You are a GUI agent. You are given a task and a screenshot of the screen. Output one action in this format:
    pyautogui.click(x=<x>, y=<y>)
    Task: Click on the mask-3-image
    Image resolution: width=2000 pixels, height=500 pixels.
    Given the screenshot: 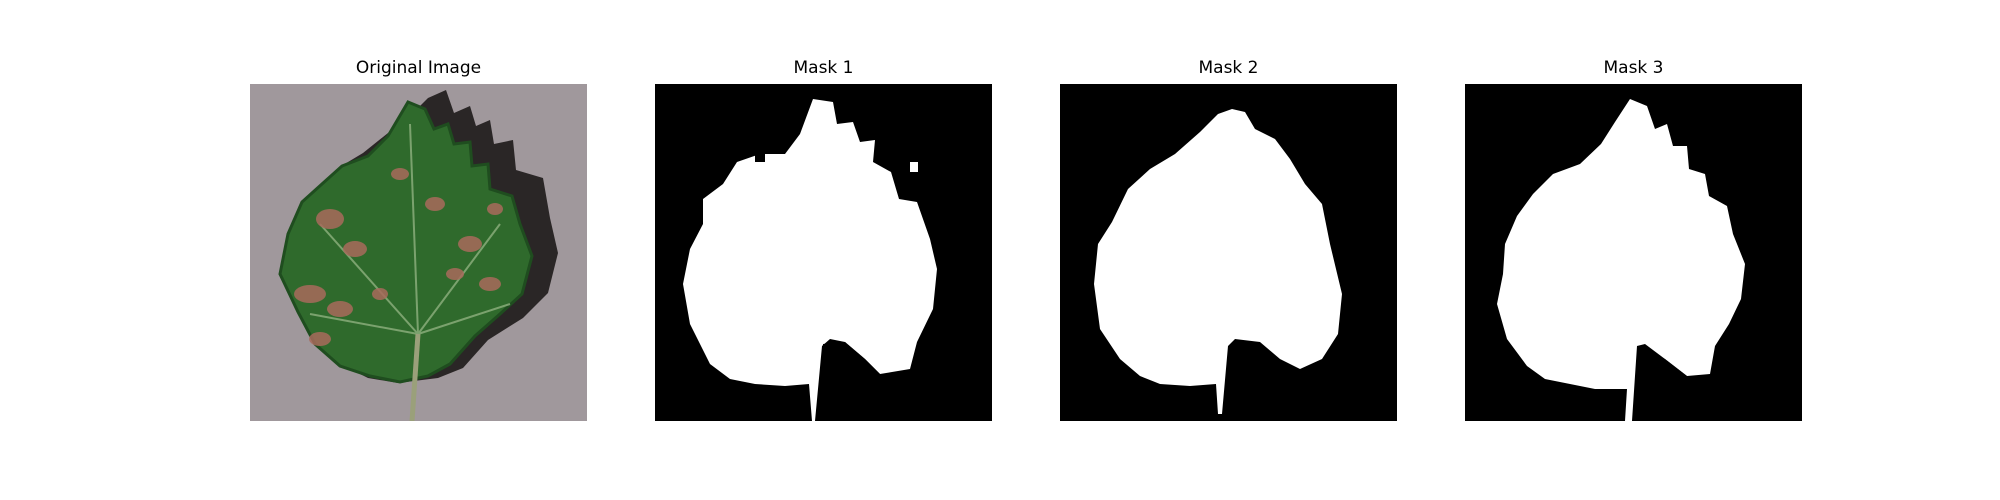 What is the action you would take?
    pyautogui.click(x=1633, y=252)
    